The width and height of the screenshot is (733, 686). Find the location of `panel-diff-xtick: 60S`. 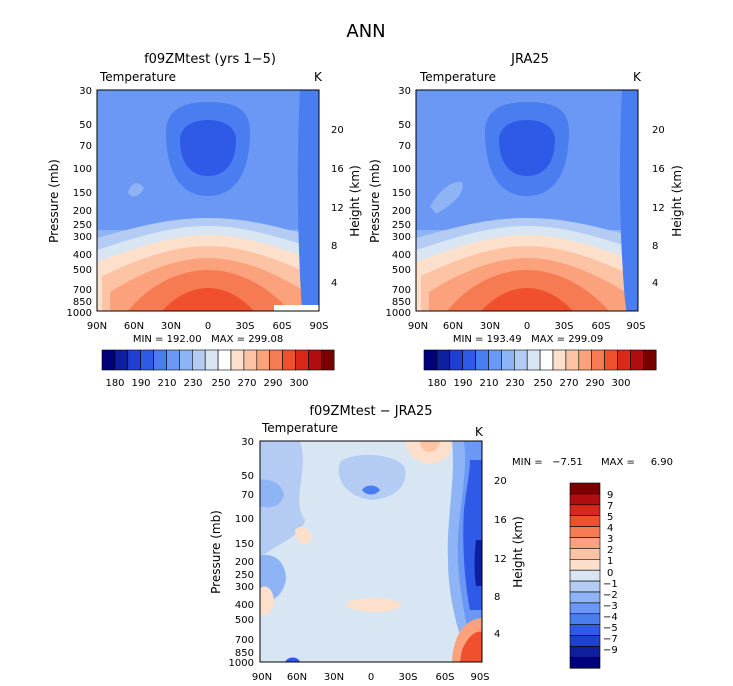

panel-diff-xtick: 60S is located at coordinates (444, 677).